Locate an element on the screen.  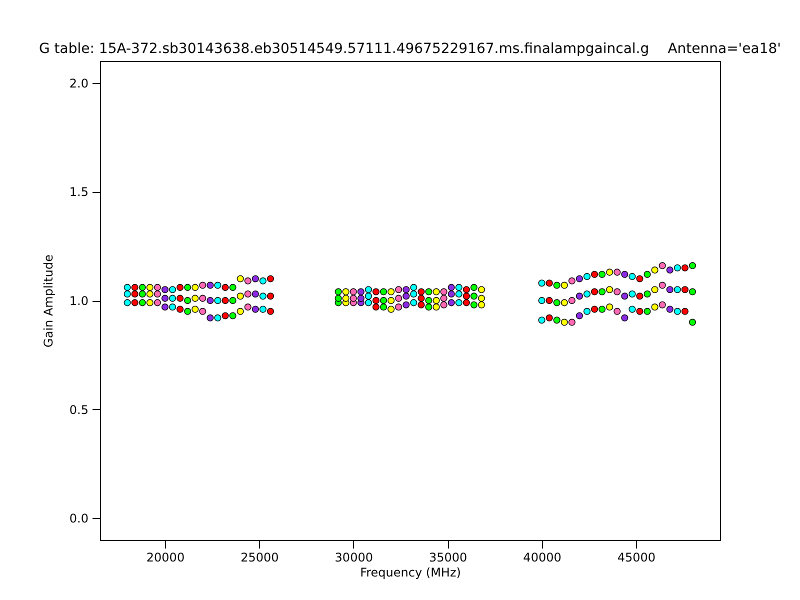
x-tick-label: 40000 is located at coordinates (542, 557).